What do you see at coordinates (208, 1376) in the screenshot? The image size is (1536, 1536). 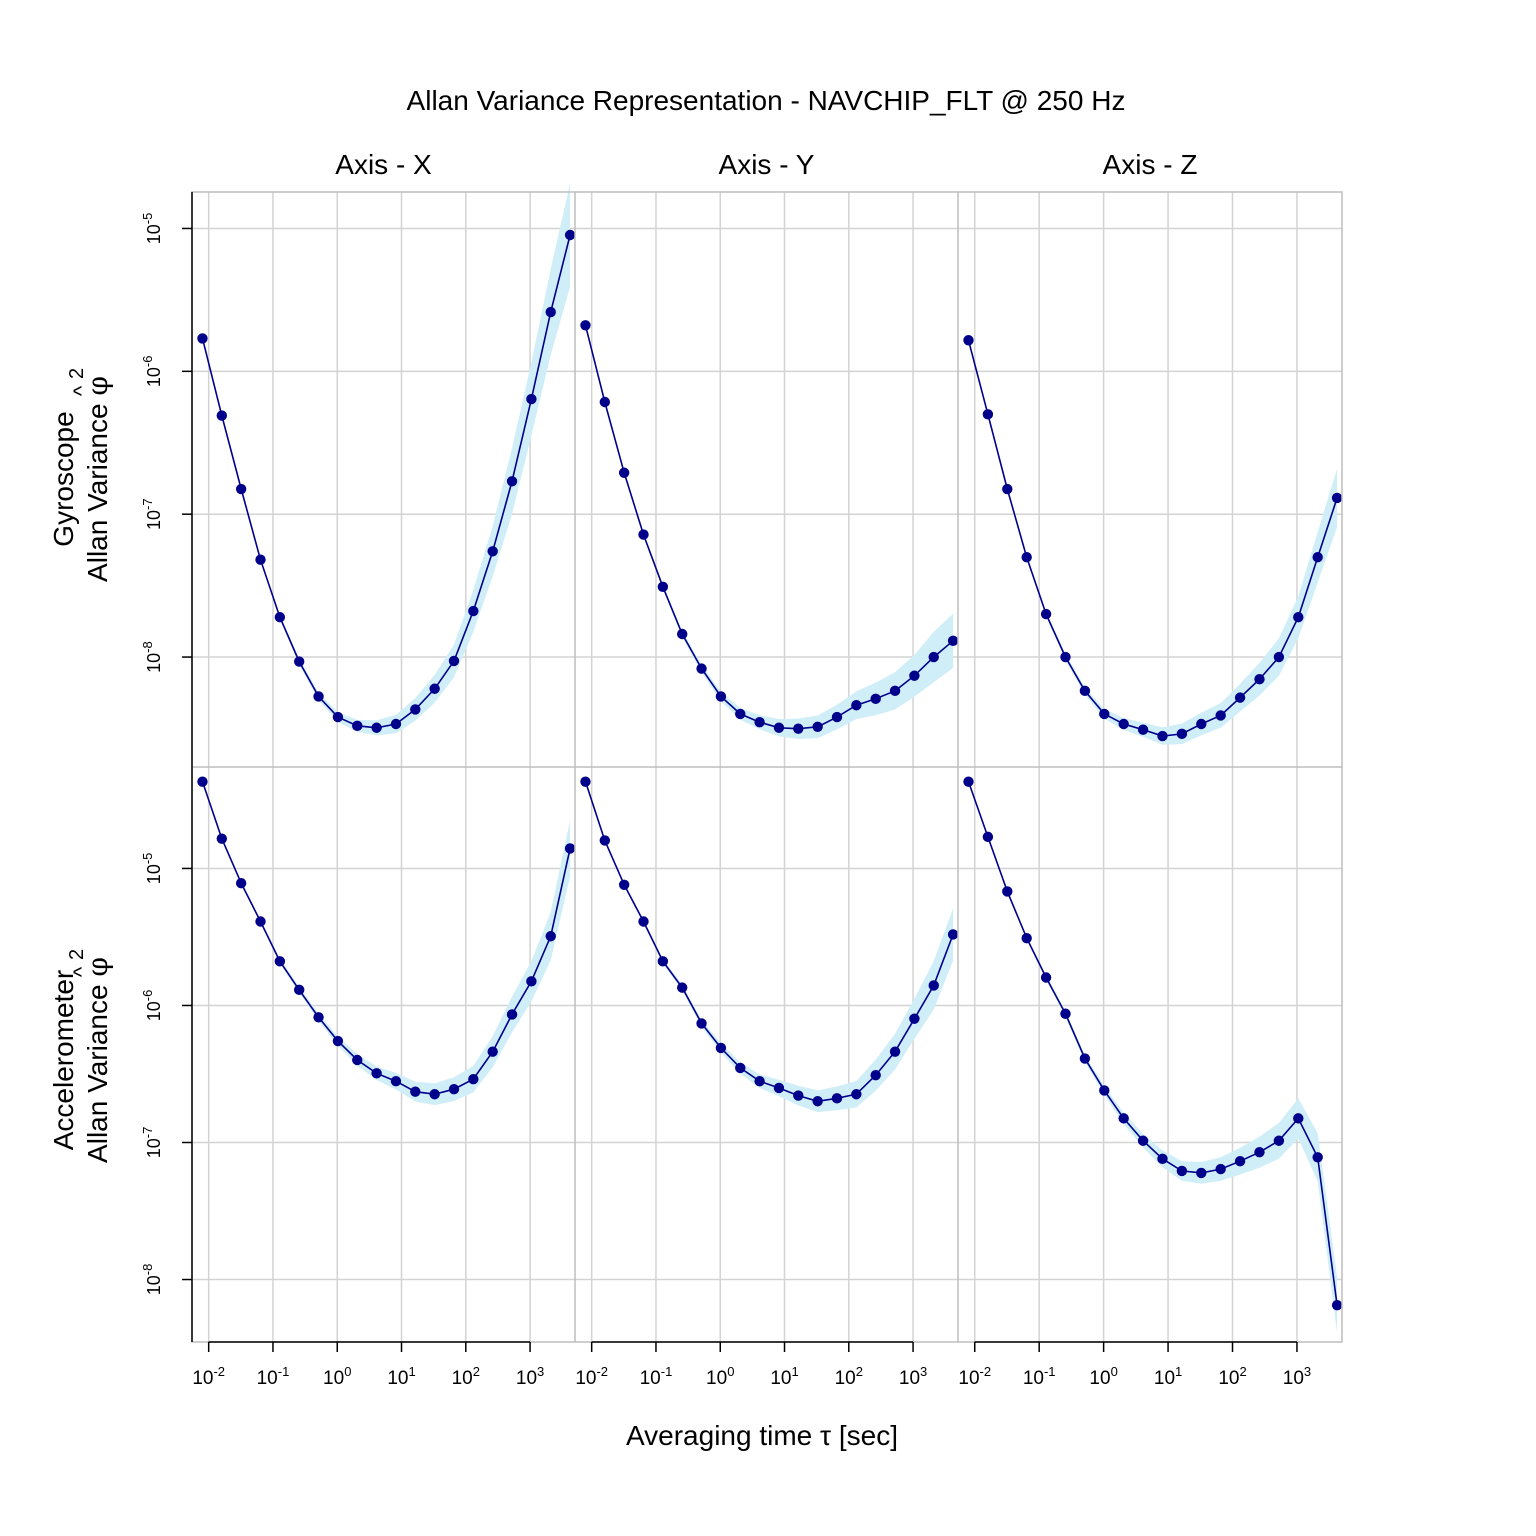 I see `x-tick-label: 10⁻²` at bounding box center [208, 1376].